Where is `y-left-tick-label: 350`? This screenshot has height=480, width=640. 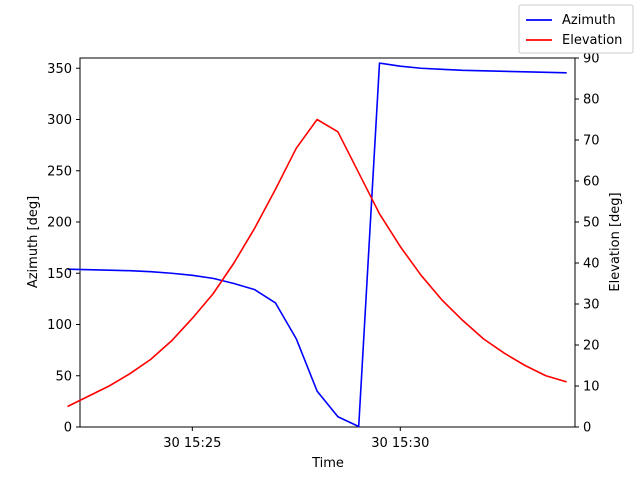
y-left-tick-label: 350 is located at coordinates (59, 69).